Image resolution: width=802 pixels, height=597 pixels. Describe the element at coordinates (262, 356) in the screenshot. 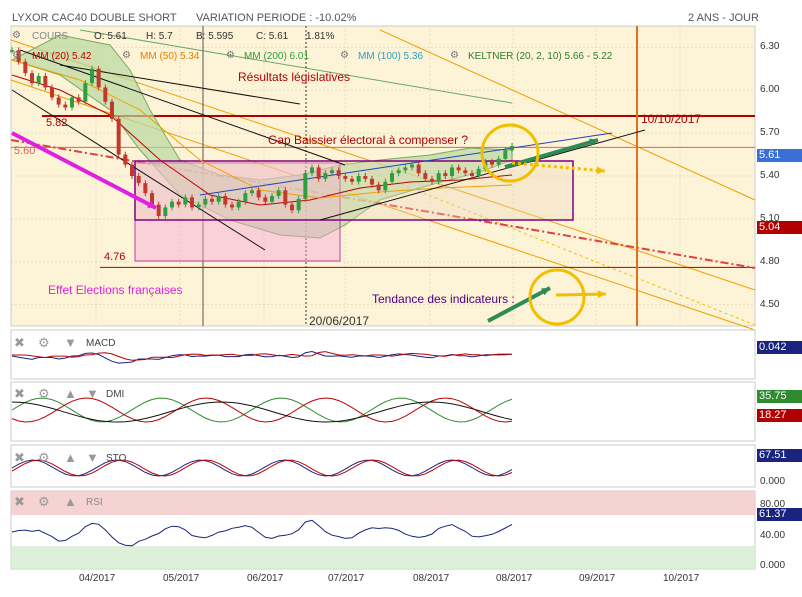

I see `macd-signal-line` at that location.